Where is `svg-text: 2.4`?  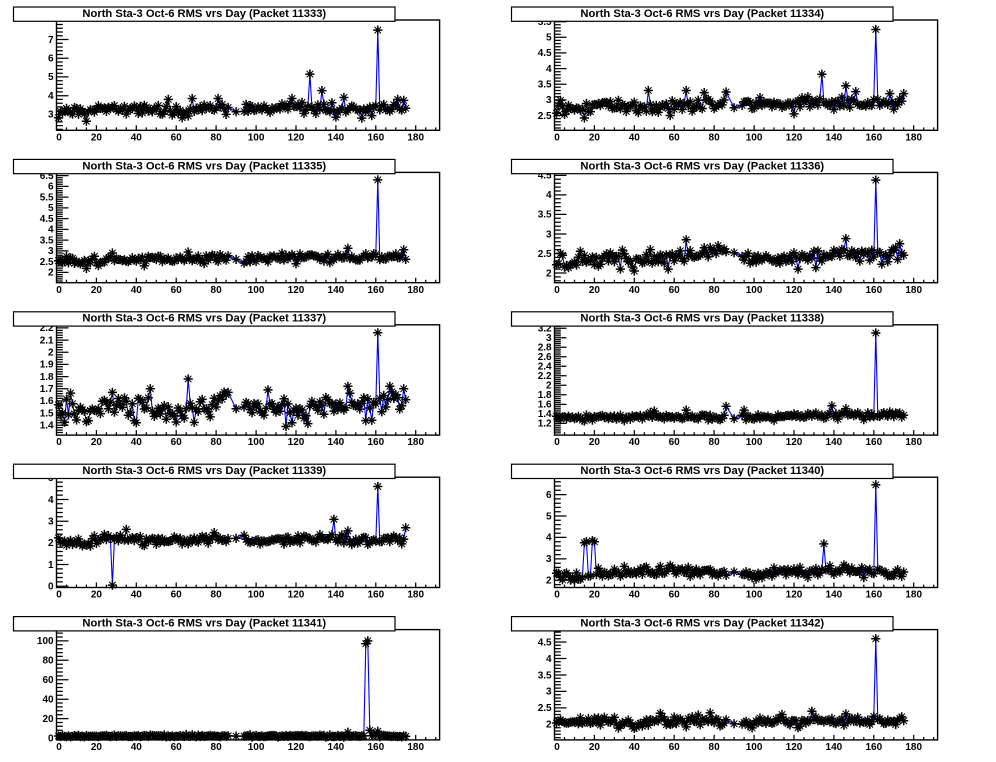
svg-text: 2.4 is located at coordinates (545, 367).